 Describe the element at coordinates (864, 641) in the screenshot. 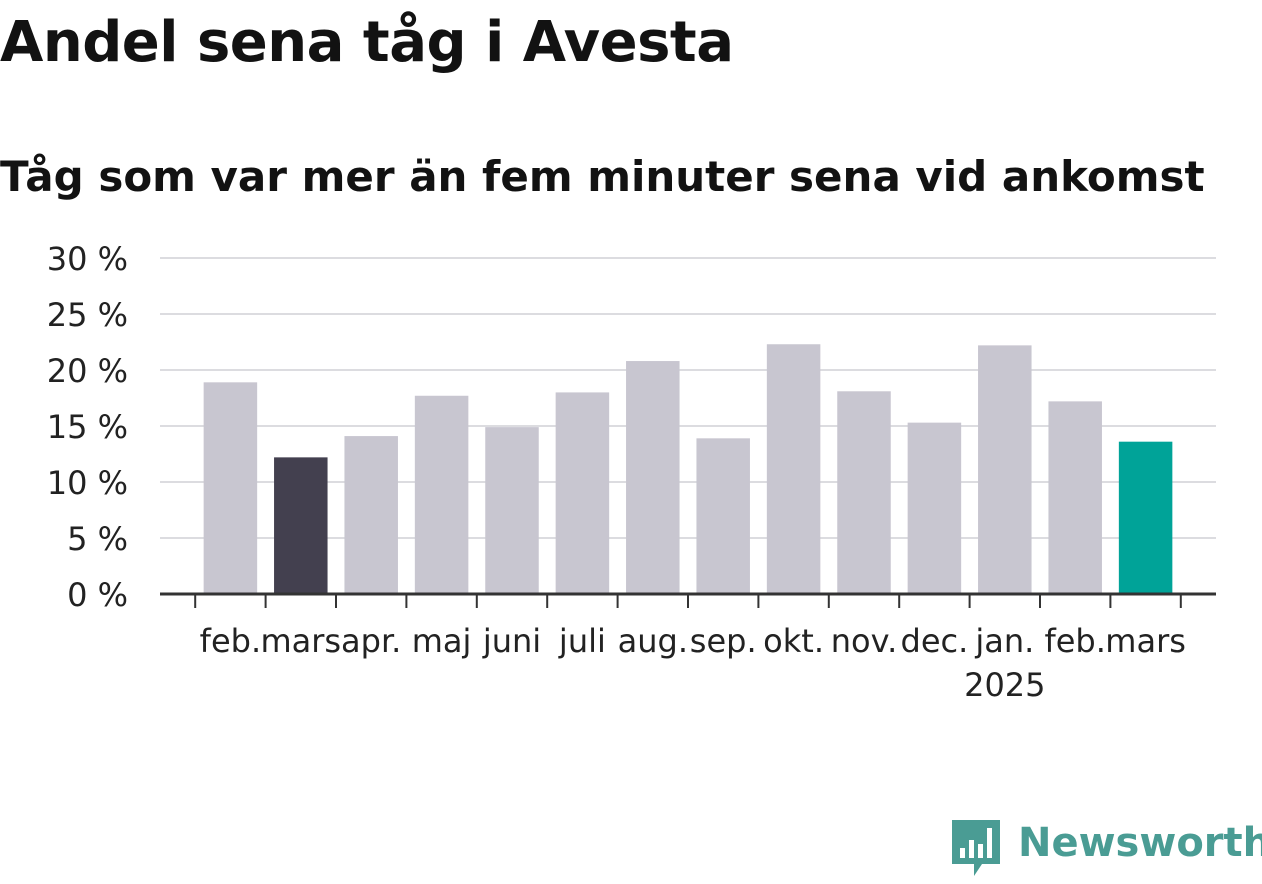

I see `x-tick-label: nov.` at that location.